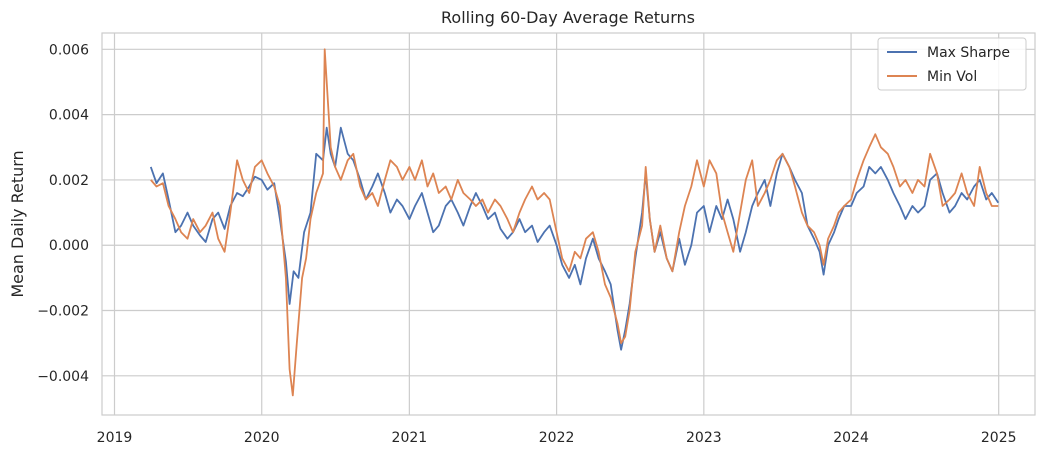 The width and height of the screenshot is (1042, 455). I want to click on x-tick-label: 2021, so click(410, 438).